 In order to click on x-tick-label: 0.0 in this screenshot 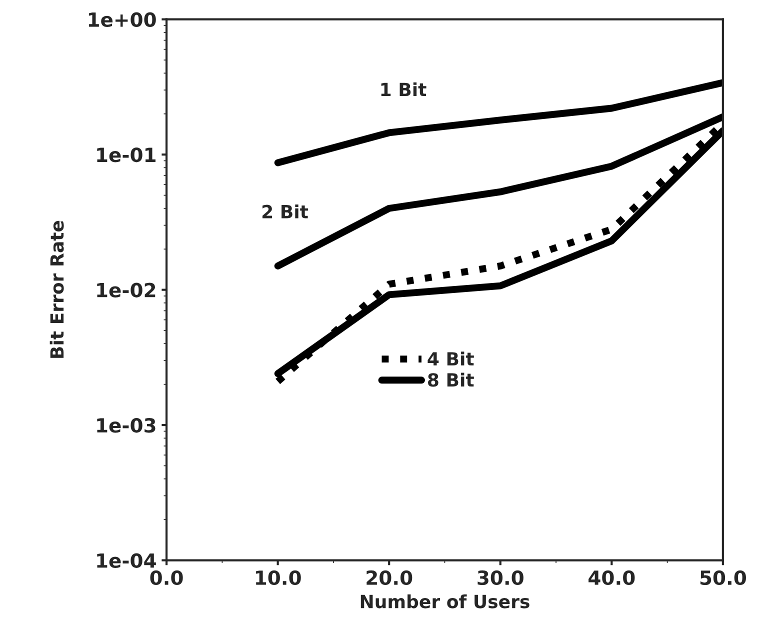, I will do `click(166, 578)`.